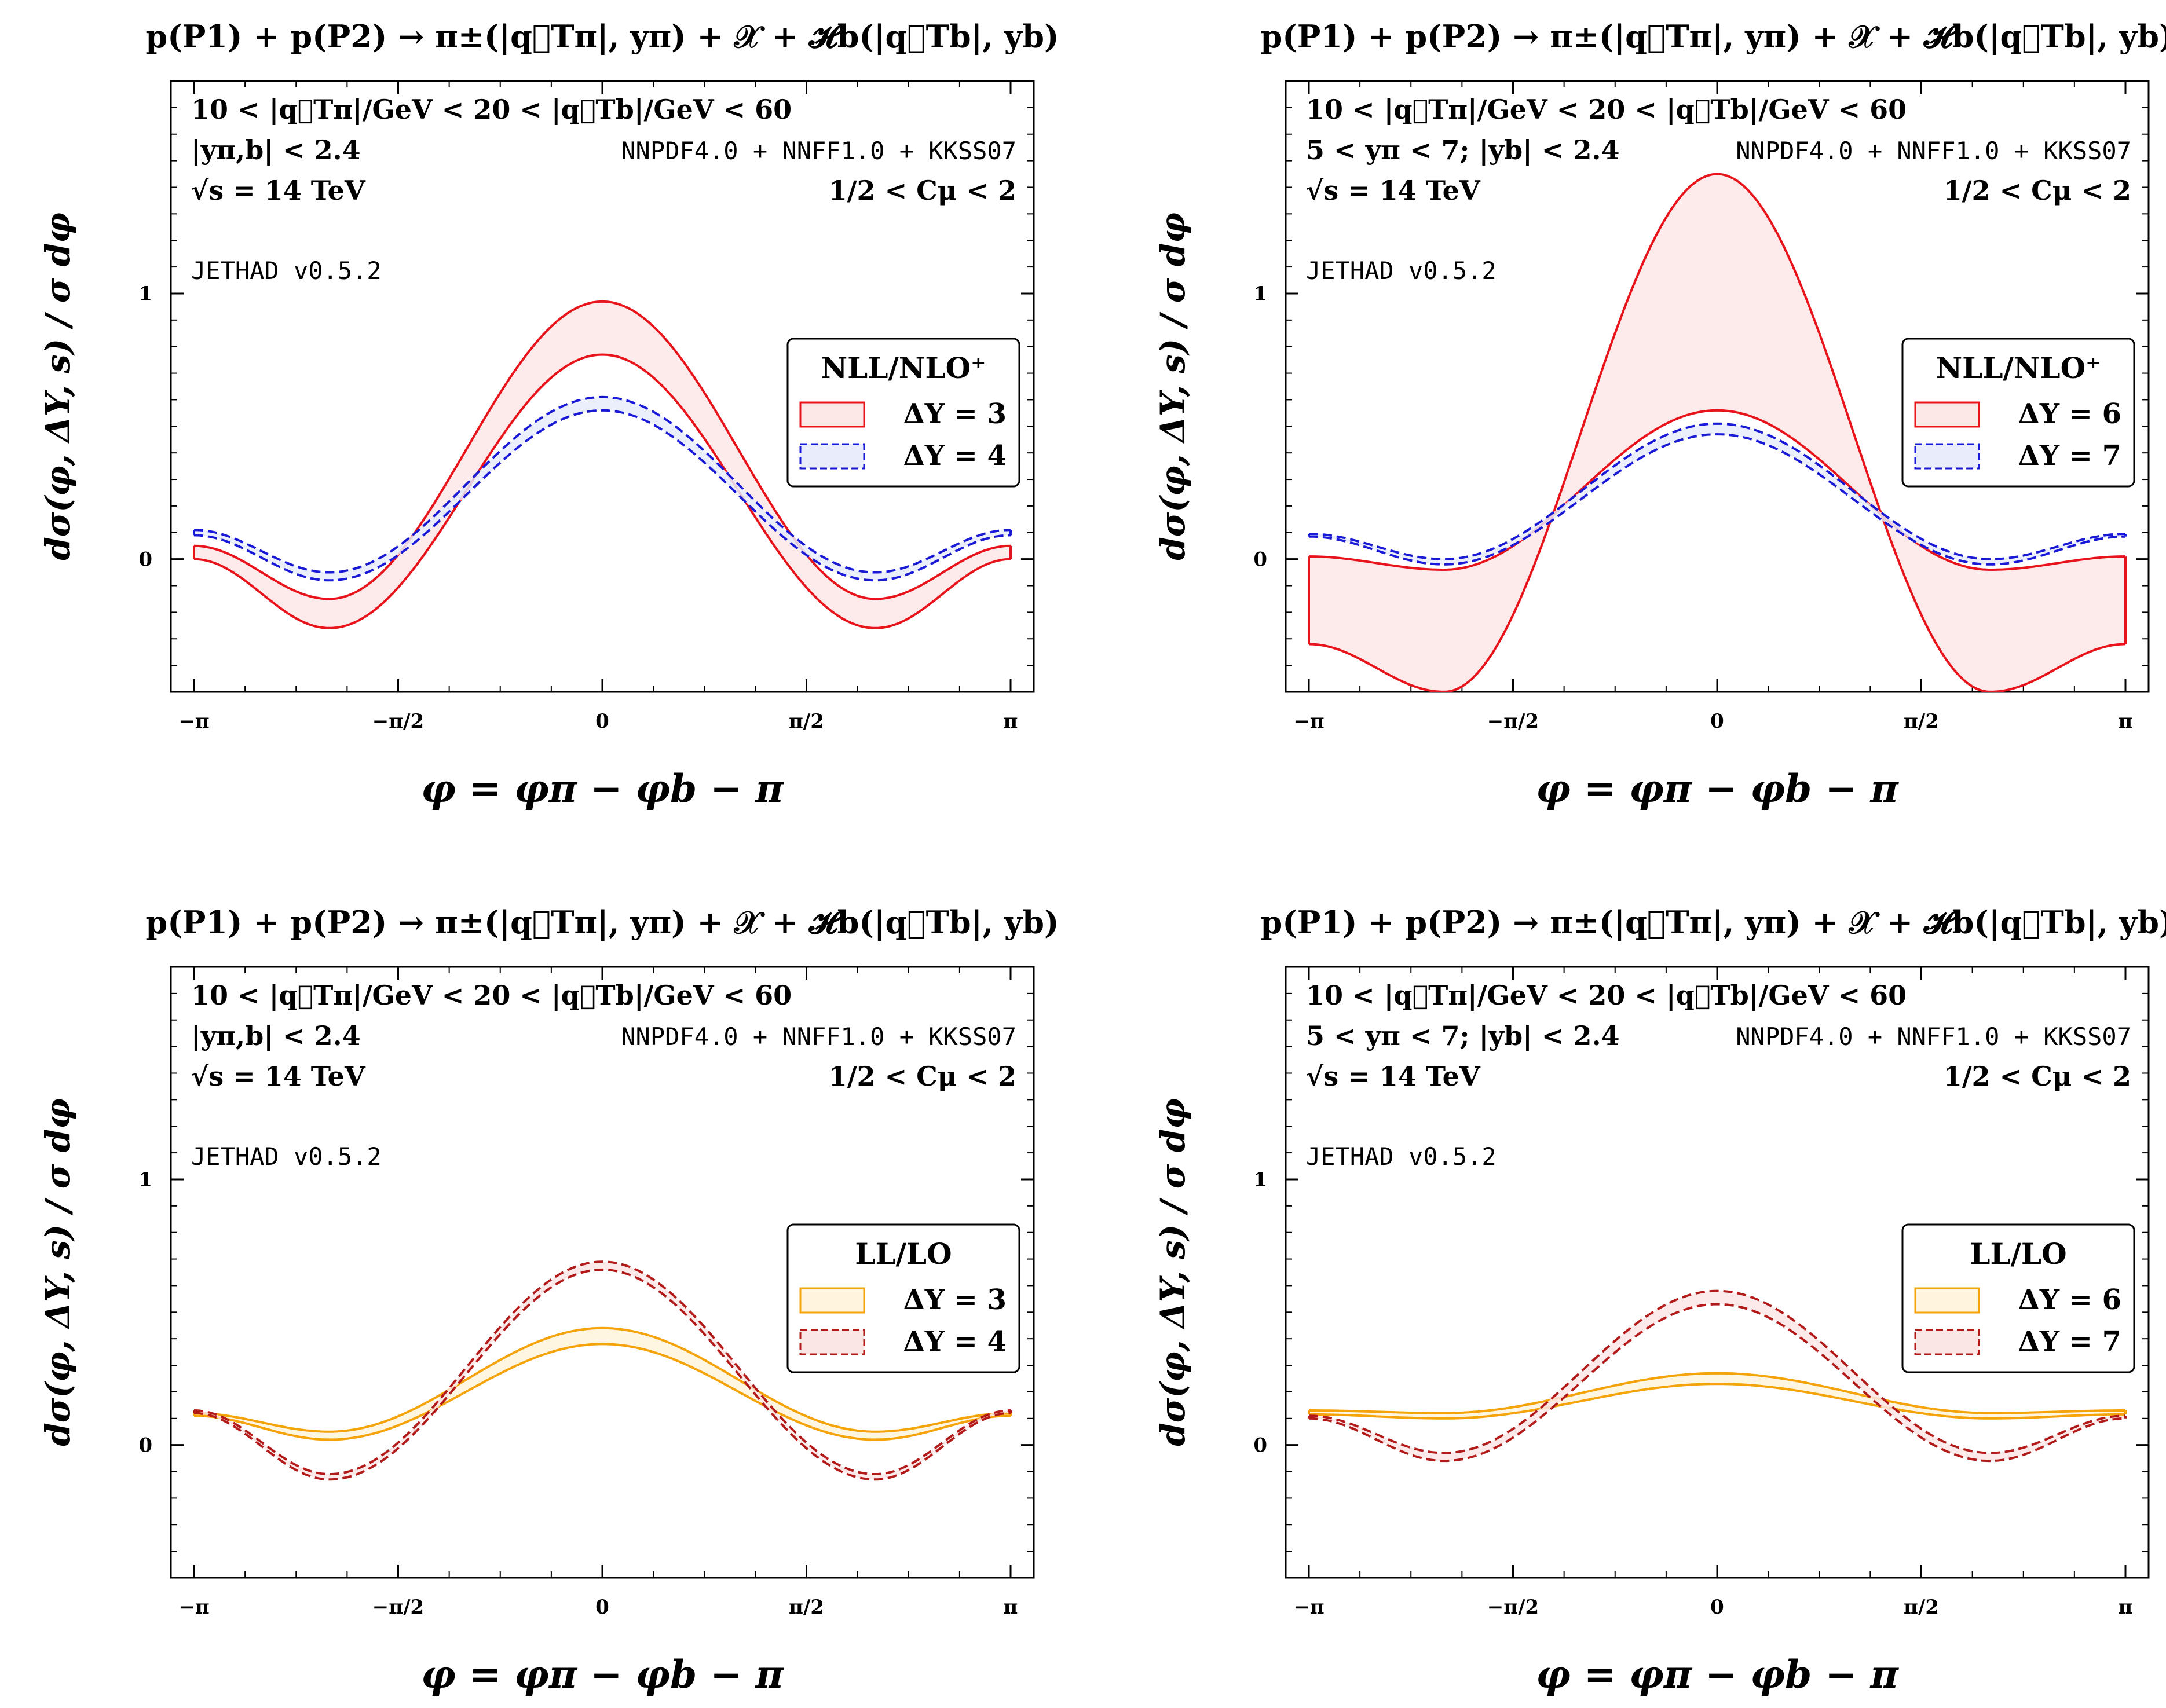  I want to click on legend-entry: ΔY = 3, so click(955, 414).